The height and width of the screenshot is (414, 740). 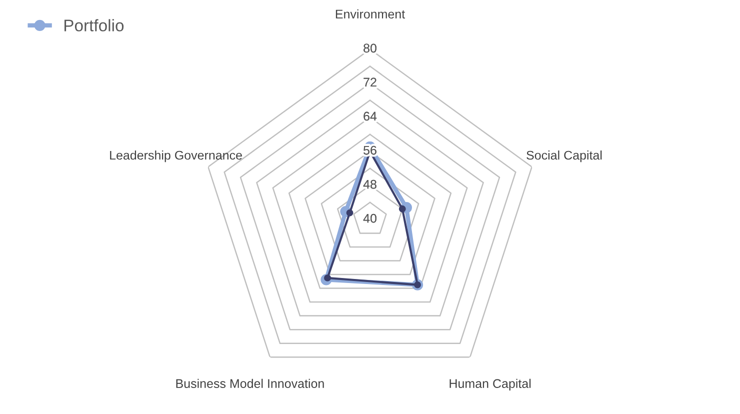 I want to click on spoke-label: Business Model Innovation, so click(x=250, y=383).